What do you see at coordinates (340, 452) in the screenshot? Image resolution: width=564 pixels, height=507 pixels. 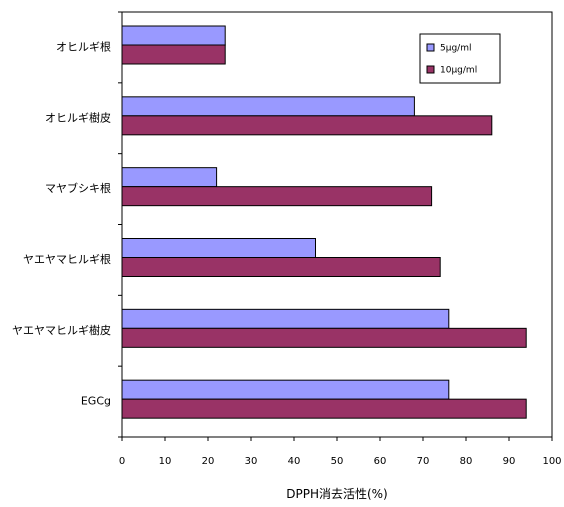 I see `x-axis: 0 10 20 30 40 50 60 70 80 90 100` at bounding box center [340, 452].